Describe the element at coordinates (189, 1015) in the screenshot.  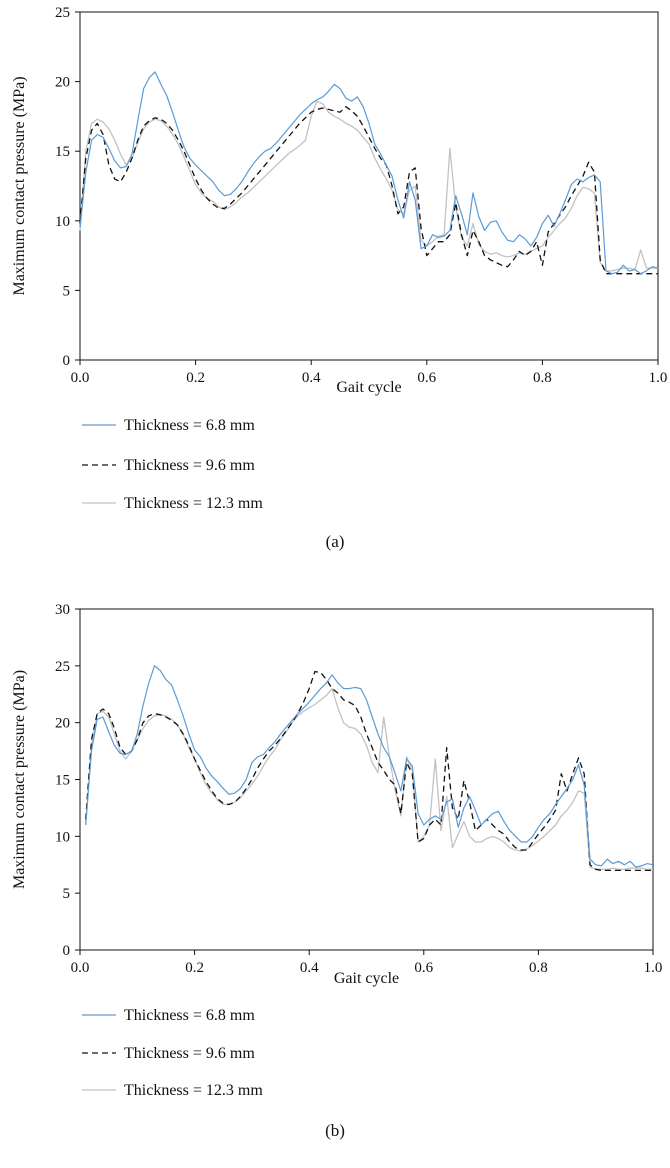
I see `panel-b-legend-label-1: Thickness = 6.8 mm` at that location.